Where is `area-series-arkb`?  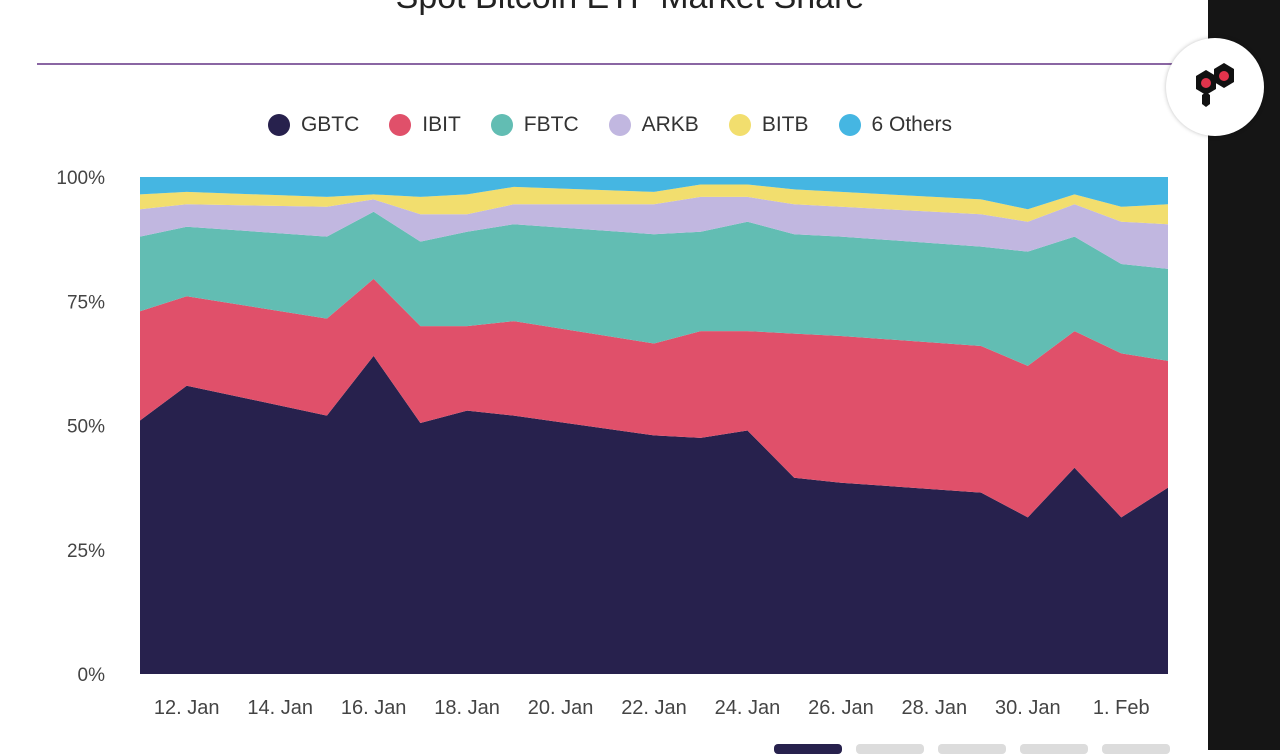
area-series-arkb is located at coordinates (654, 232).